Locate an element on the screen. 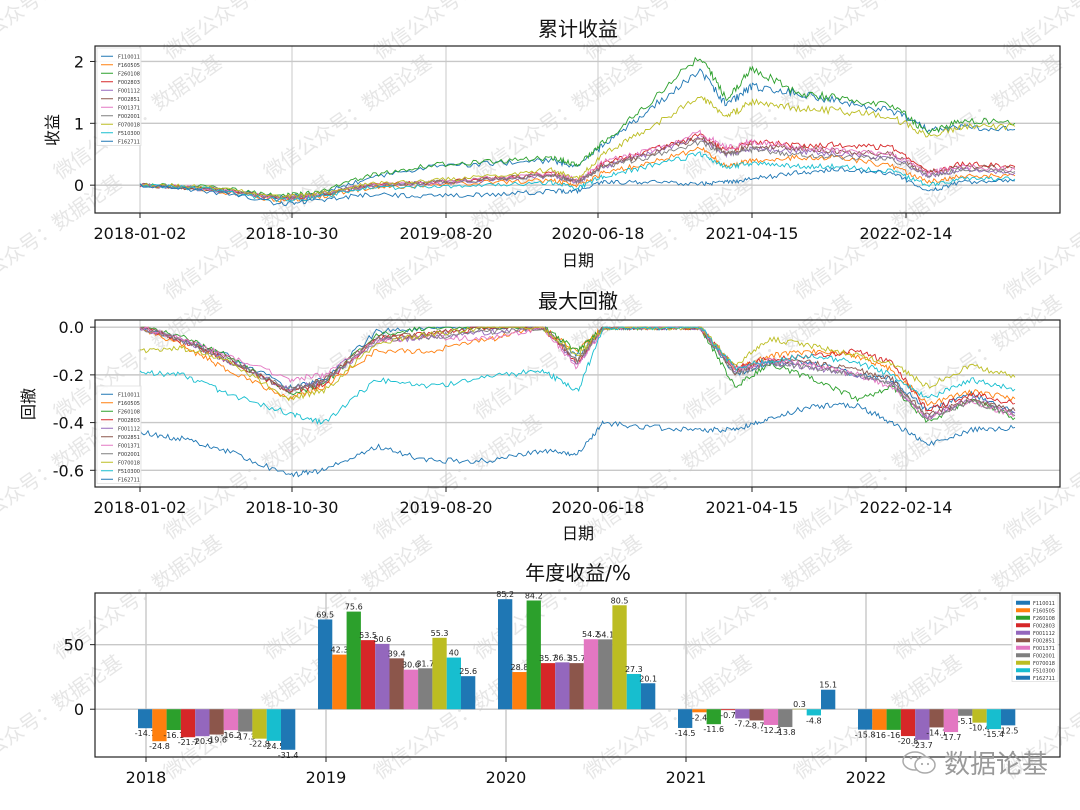 This screenshot has height=810, width=1080. x-tick-label: 2018-10-30 is located at coordinates (292, 233).